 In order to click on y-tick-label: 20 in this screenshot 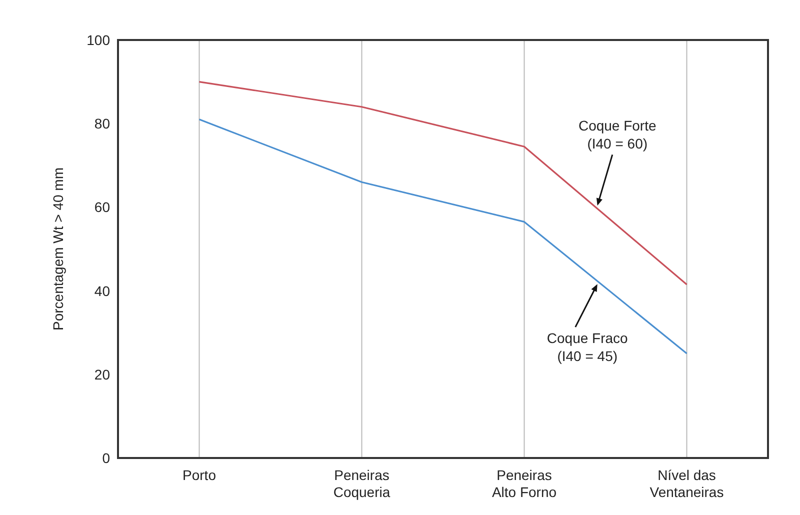, I will do `click(102, 374)`.